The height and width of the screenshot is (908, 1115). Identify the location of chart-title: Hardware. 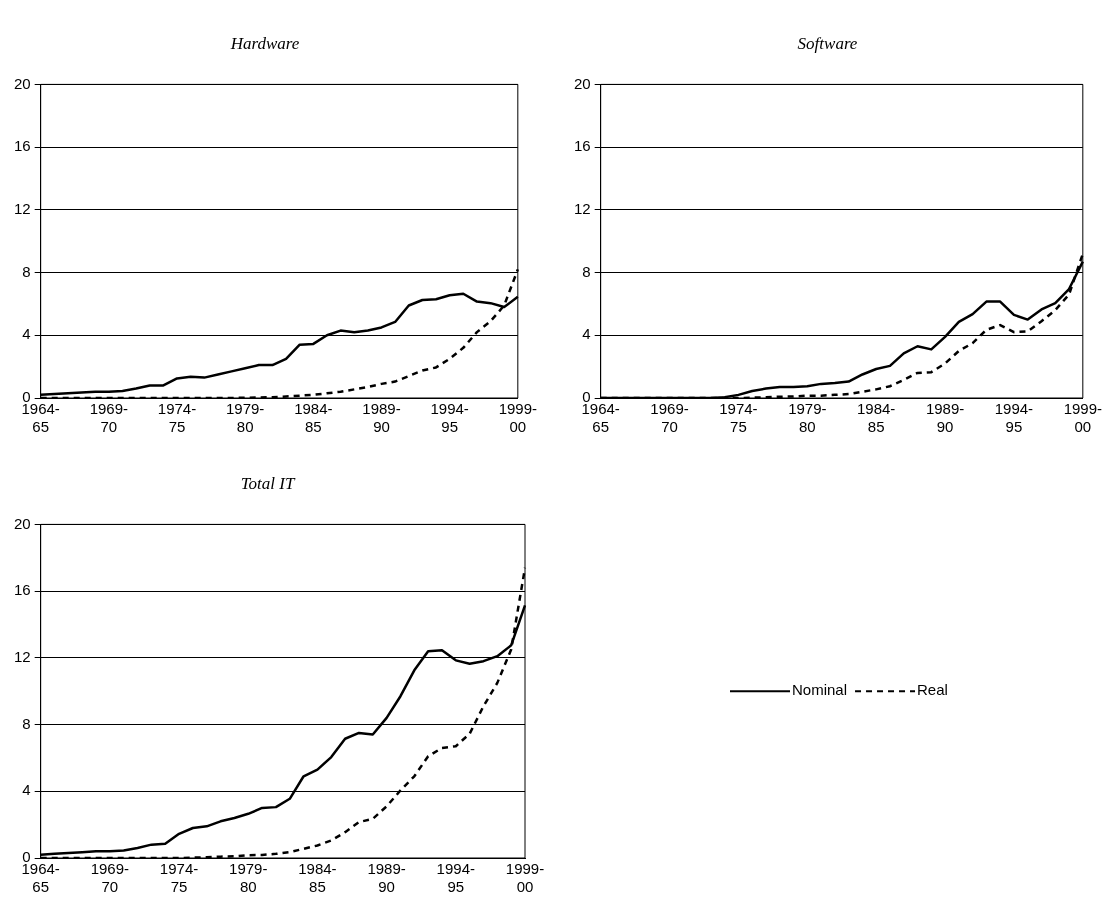
(264, 43).